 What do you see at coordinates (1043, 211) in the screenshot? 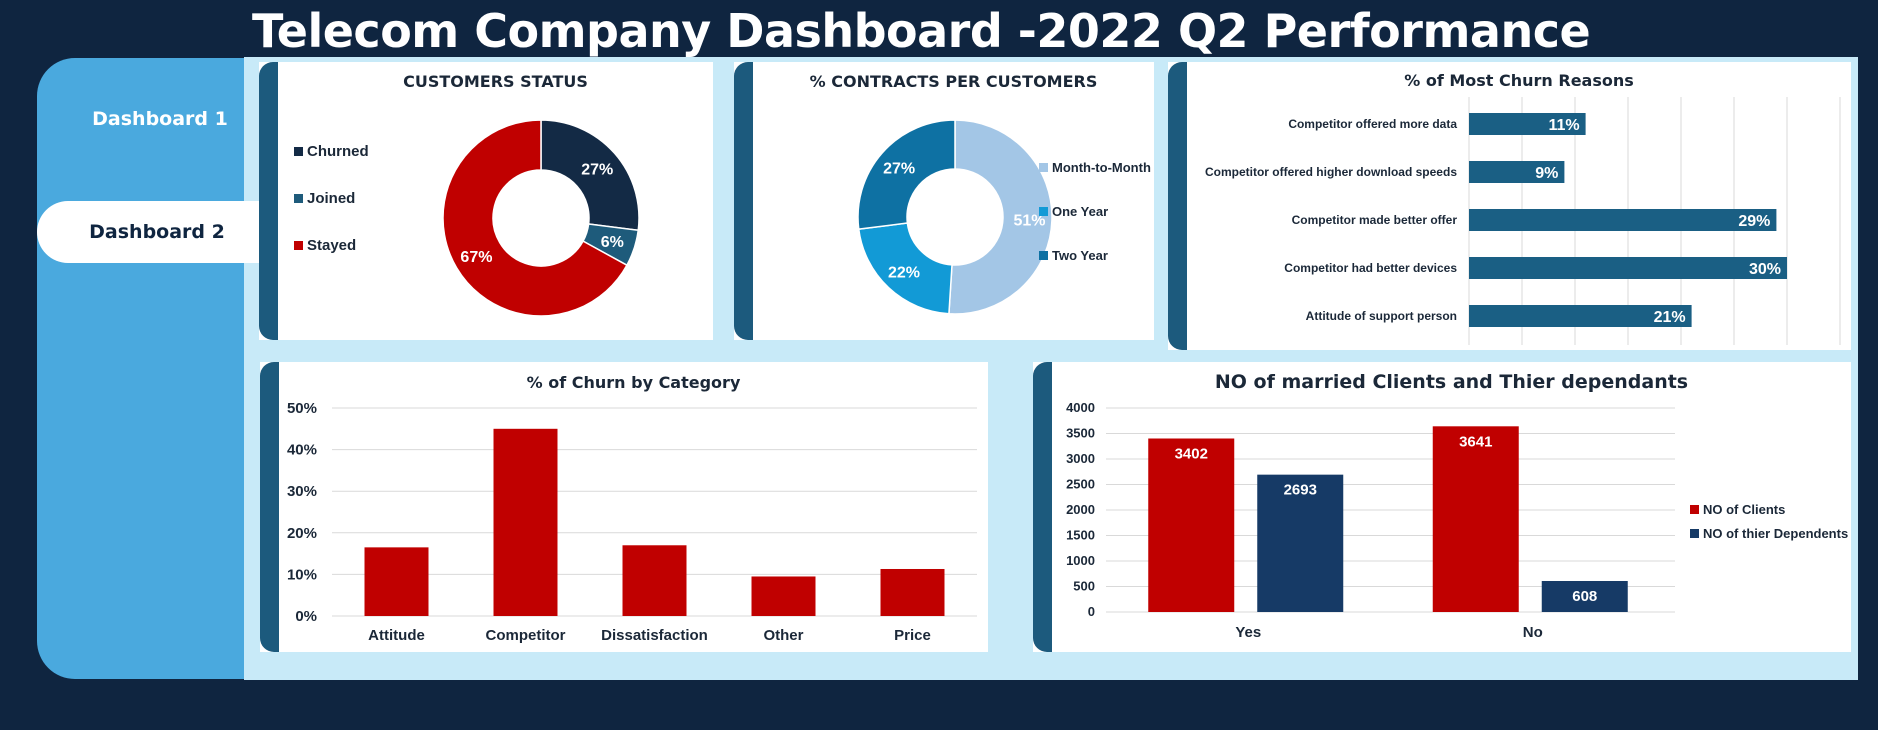
I see `legend-swatch-one-year` at bounding box center [1043, 211].